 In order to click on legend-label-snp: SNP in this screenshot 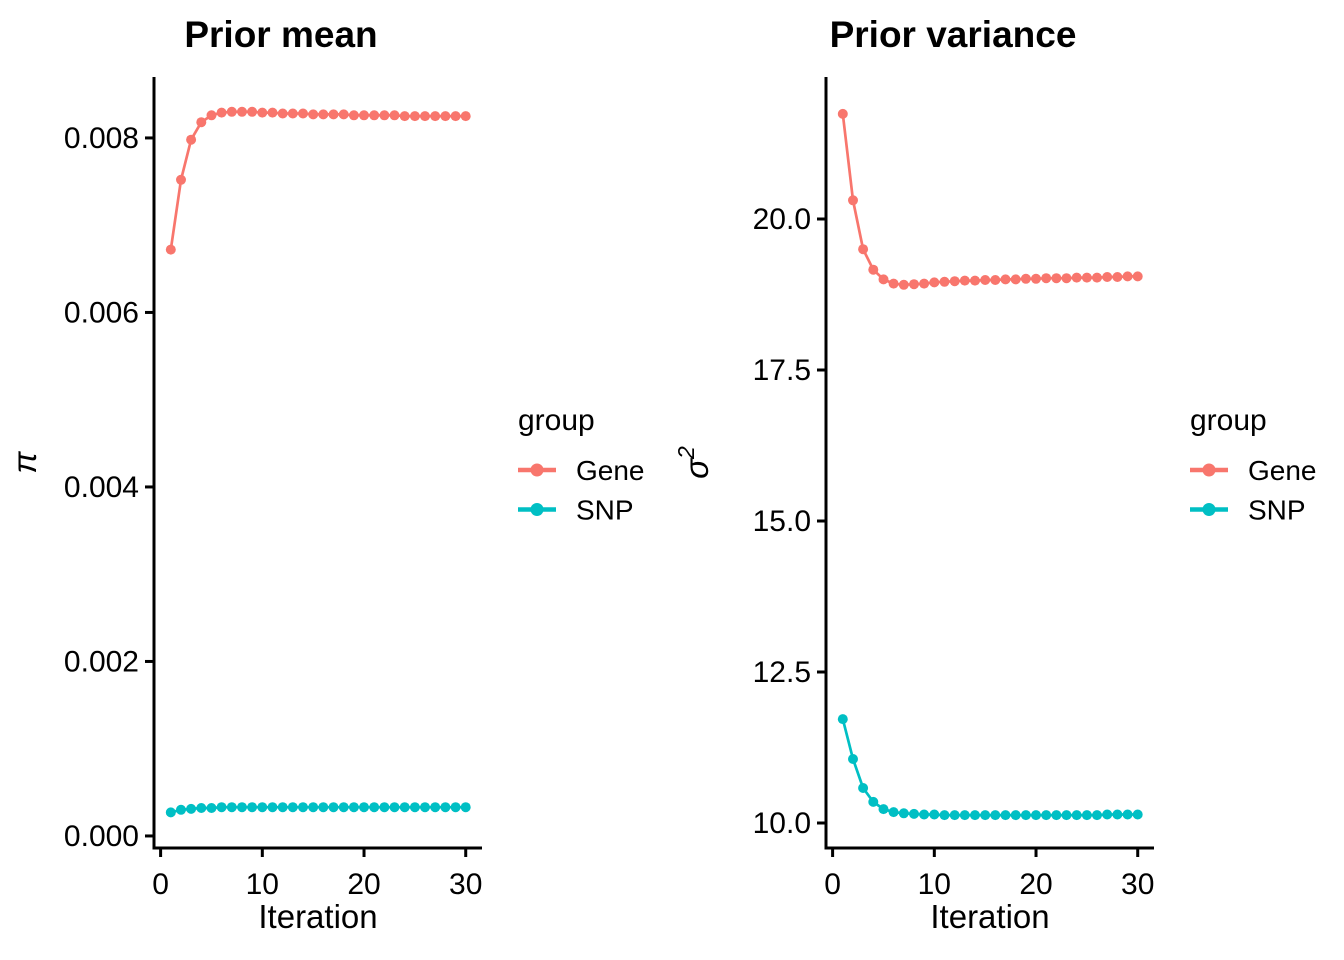, I will do `click(605, 510)`.